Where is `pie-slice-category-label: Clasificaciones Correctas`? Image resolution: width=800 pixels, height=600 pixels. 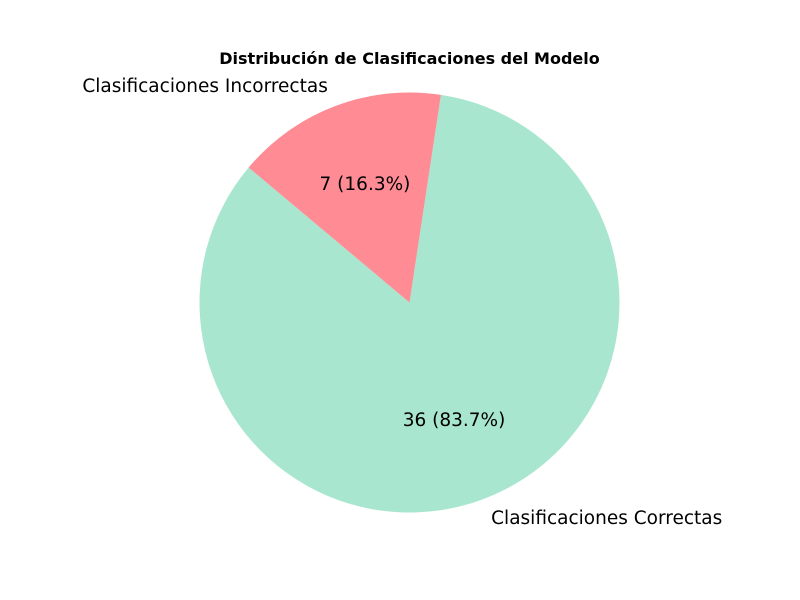
pie-slice-category-label: Clasificaciones Correctas is located at coordinates (606, 518).